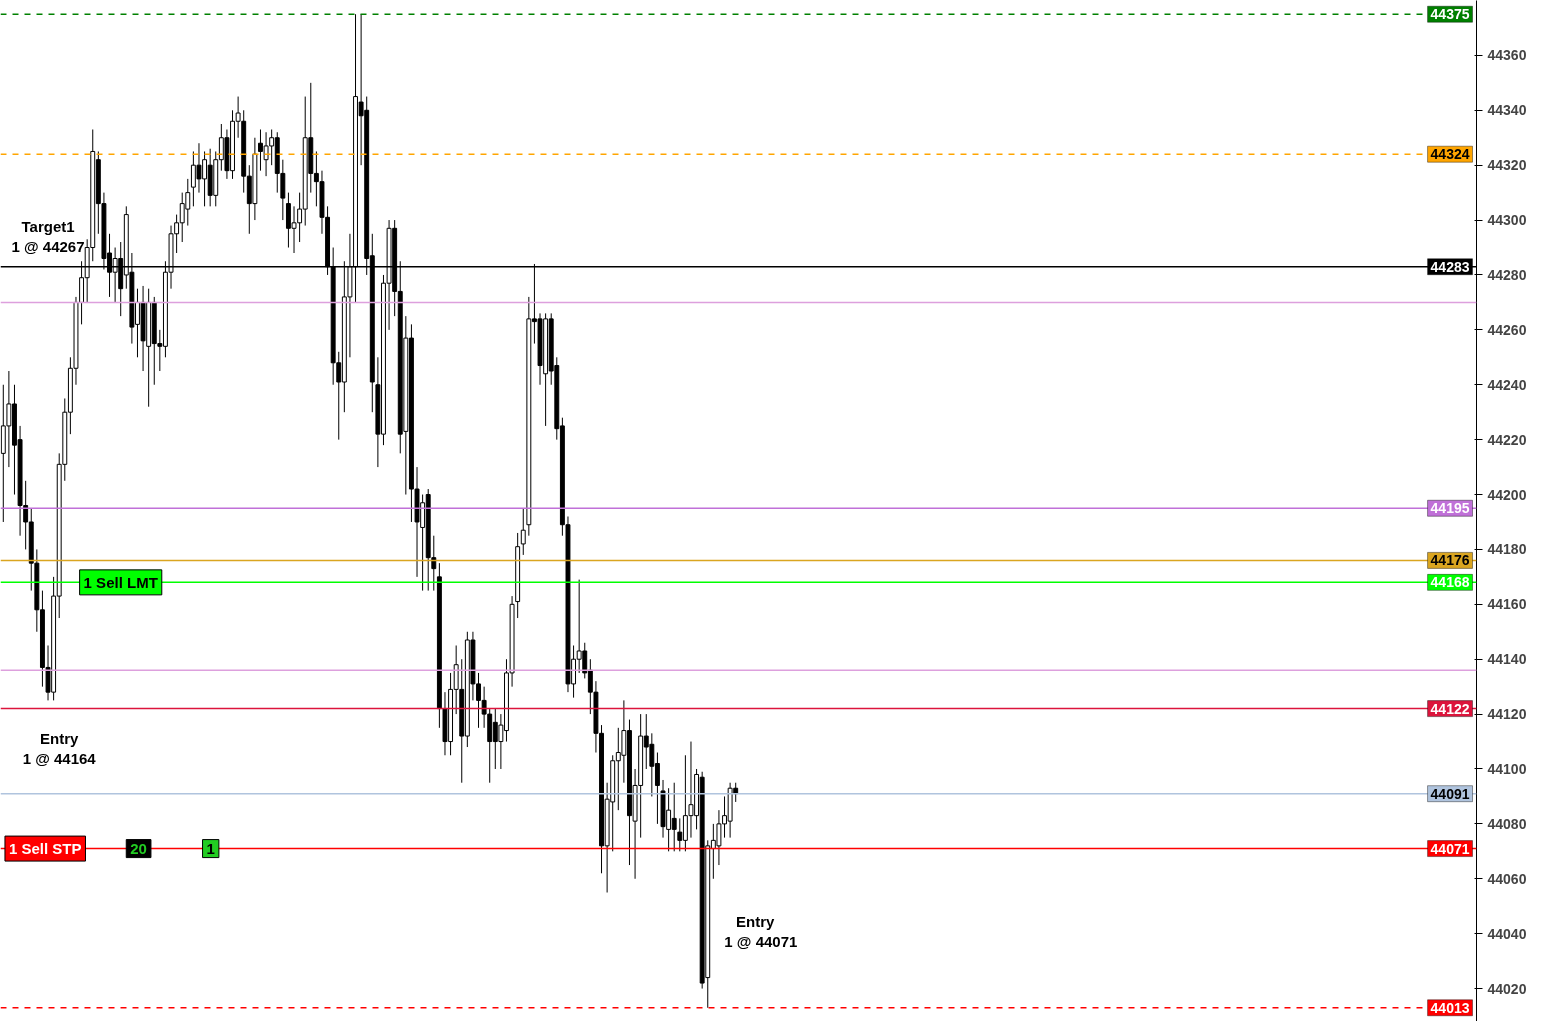 This screenshot has width=1551, height=1021. Describe the element at coordinates (1507, 988) in the screenshot. I see `y-tick-label: 44020` at that location.